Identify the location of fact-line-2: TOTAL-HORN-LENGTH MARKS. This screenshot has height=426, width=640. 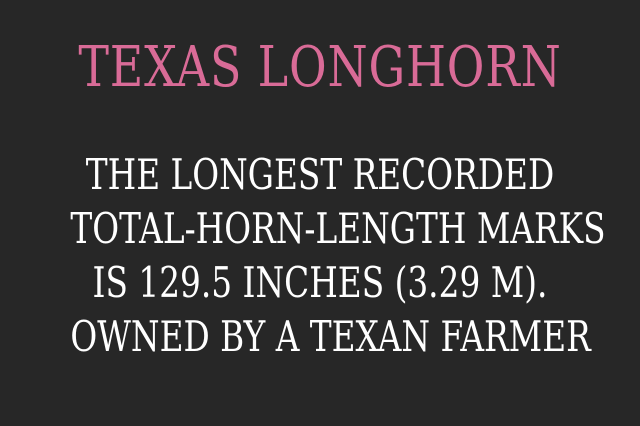
(338, 228).